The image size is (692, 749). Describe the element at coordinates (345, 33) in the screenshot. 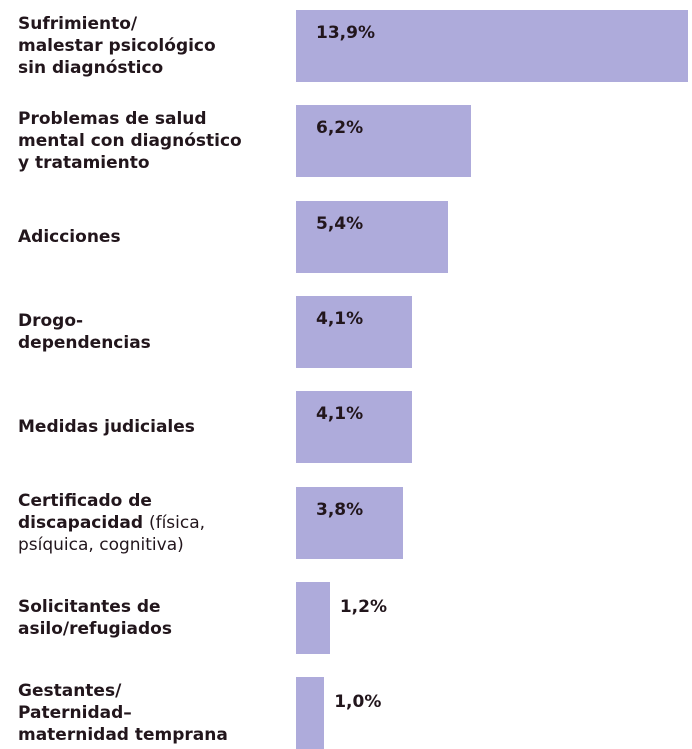

I see `value-label: 13,9%` at that location.